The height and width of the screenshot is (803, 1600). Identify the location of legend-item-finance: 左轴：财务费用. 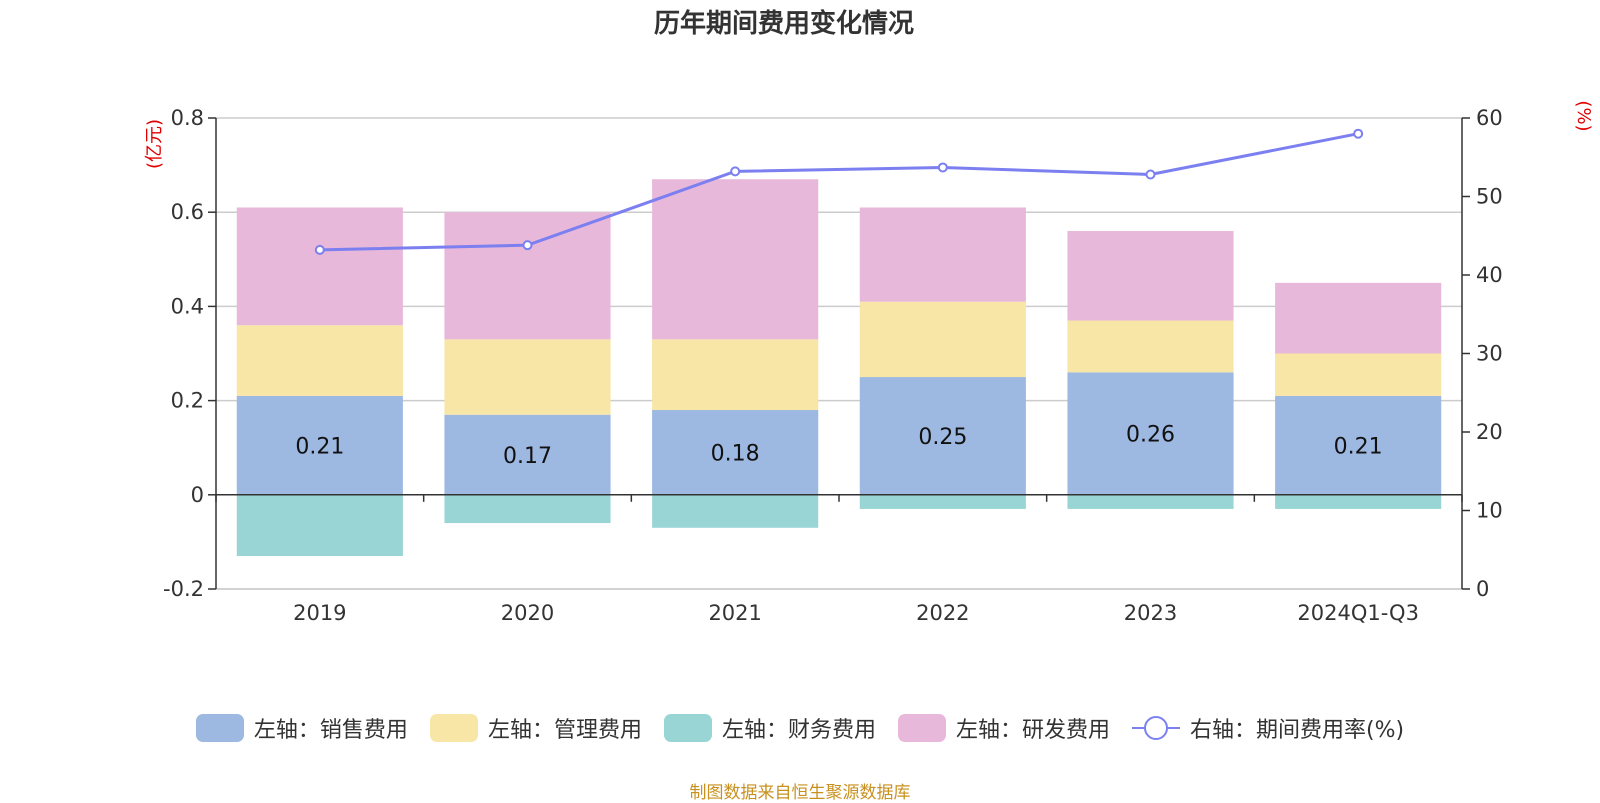
(769, 728).